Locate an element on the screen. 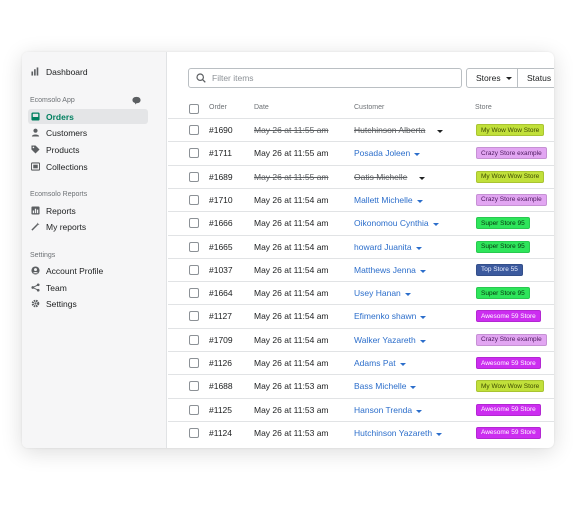  customer-link: Hutchinson Yazareth is located at coordinates (398, 433).